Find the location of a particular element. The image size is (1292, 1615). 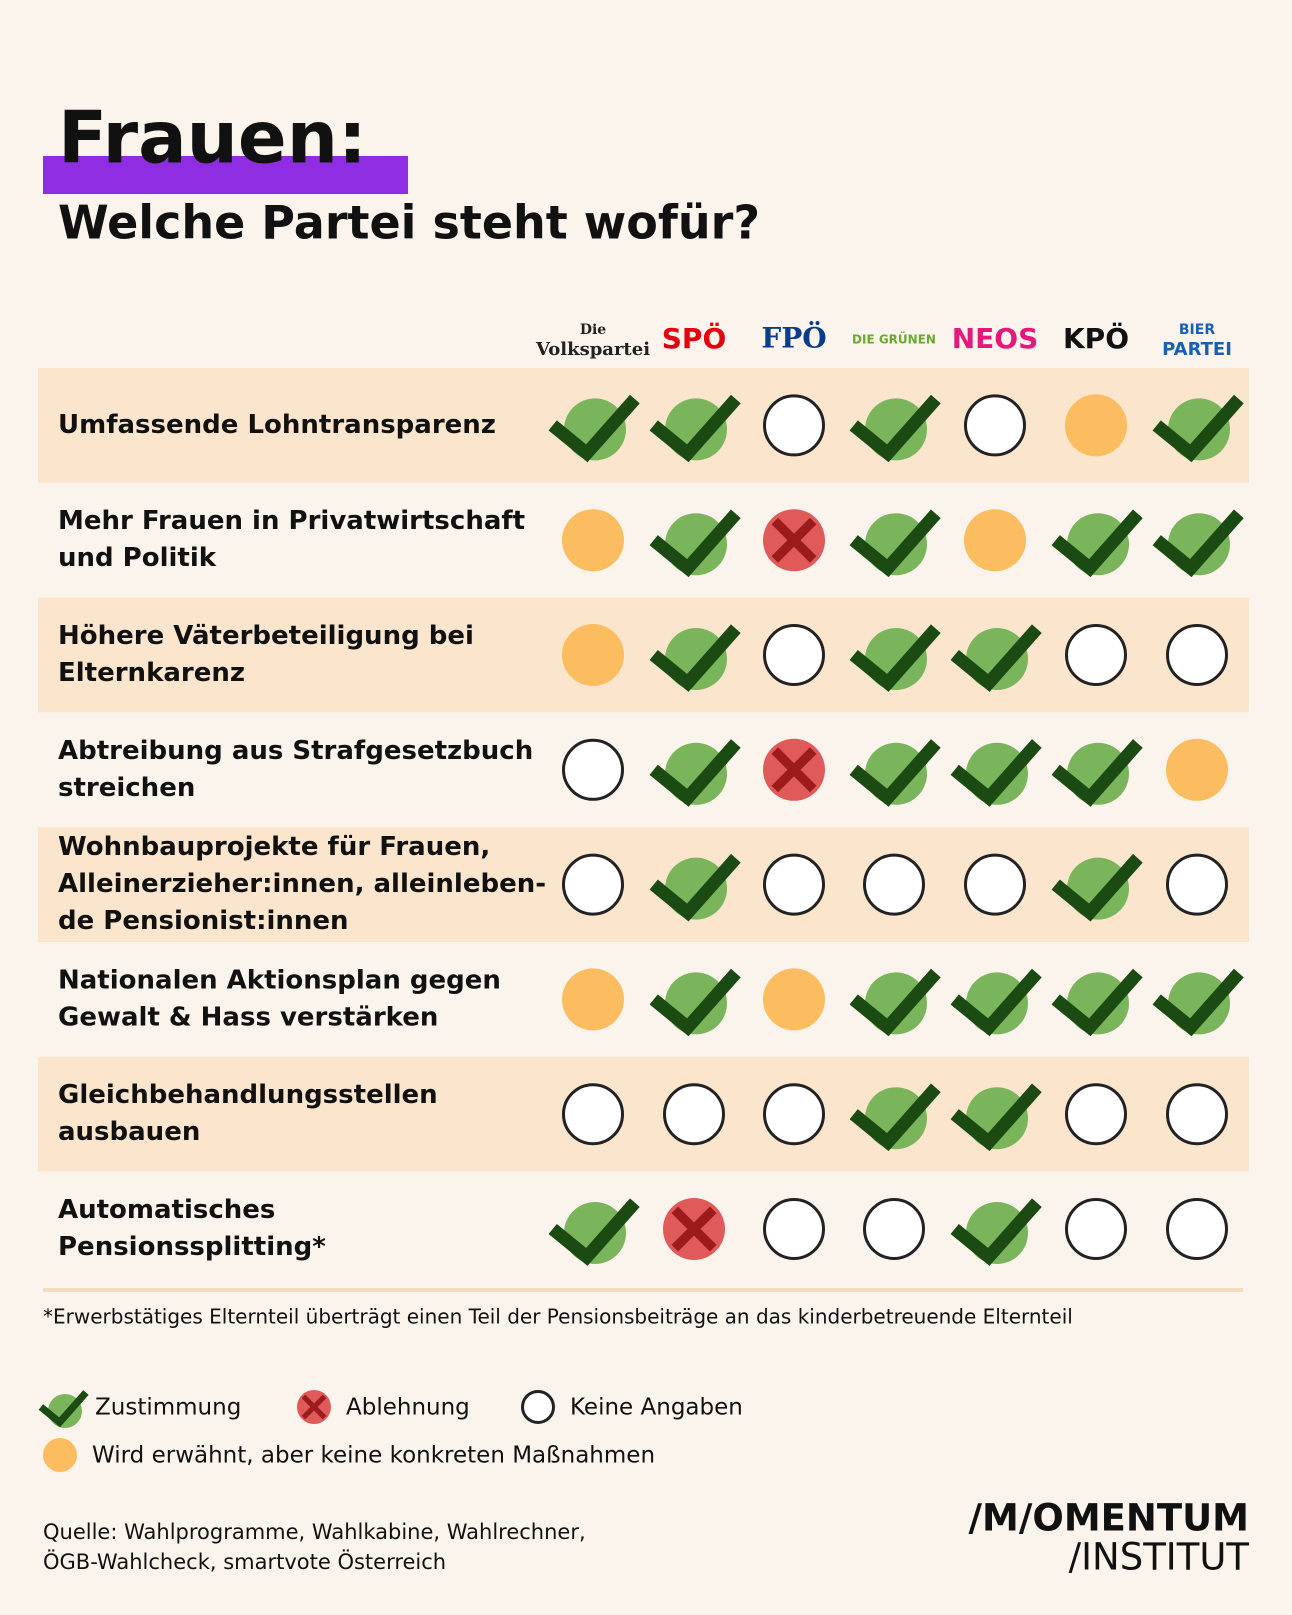

row-band is located at coordinates (643, 884).